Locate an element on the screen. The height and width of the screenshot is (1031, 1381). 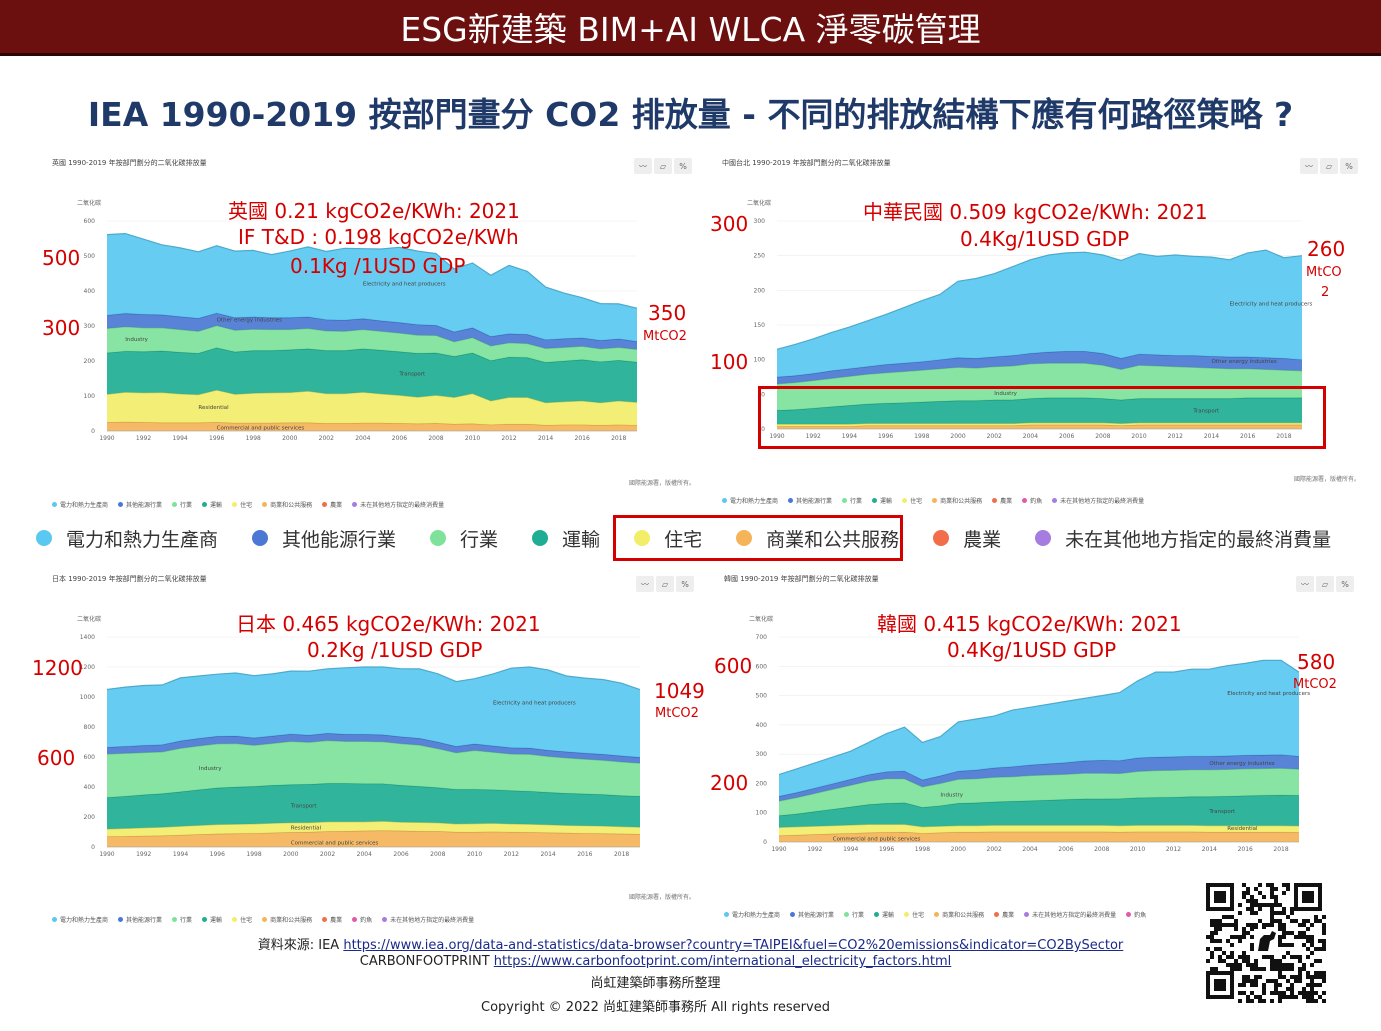
series-label: Electricity and heat producers is located at coordinates (534, 704).